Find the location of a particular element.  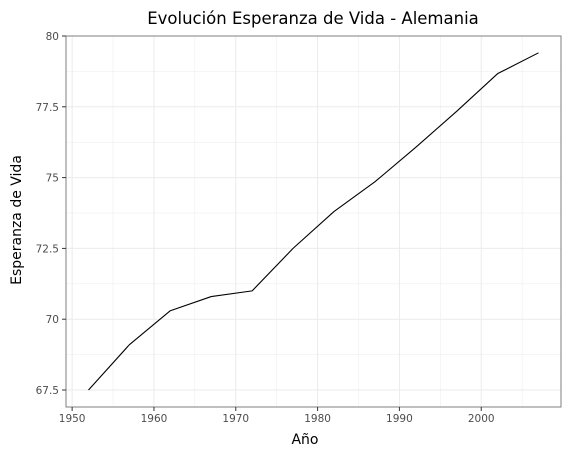

x-axis-title: Año is located at coordinates (304, 440).